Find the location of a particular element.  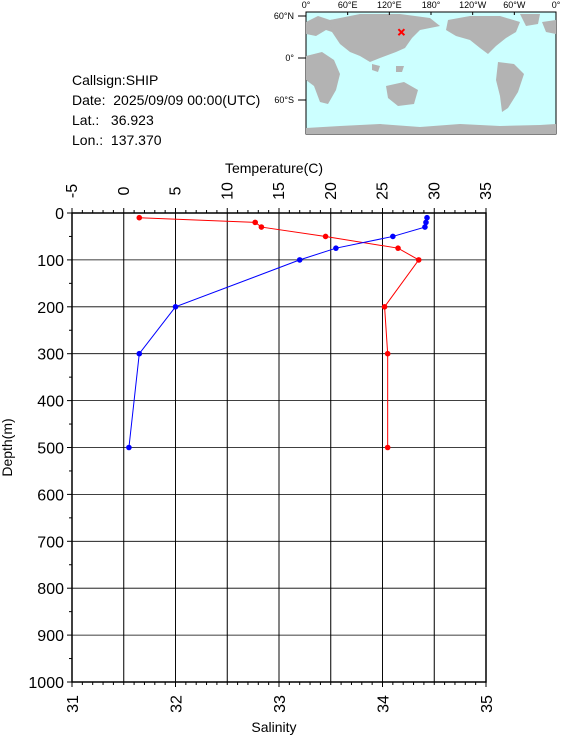

salinity-tick-label: 33 is located at coordinates (280, 704).